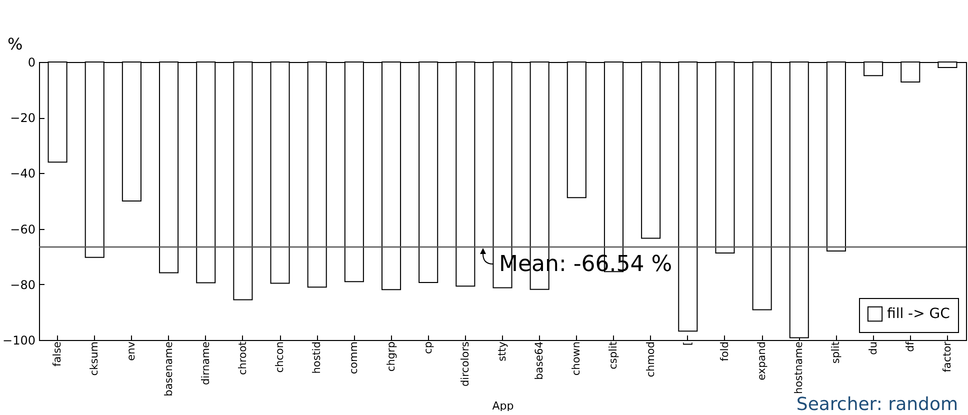 The image size is (968, 415). Describe the element at coordinates (724, 352) in the screenshot. I see `x-tick-label: fold` at that location.